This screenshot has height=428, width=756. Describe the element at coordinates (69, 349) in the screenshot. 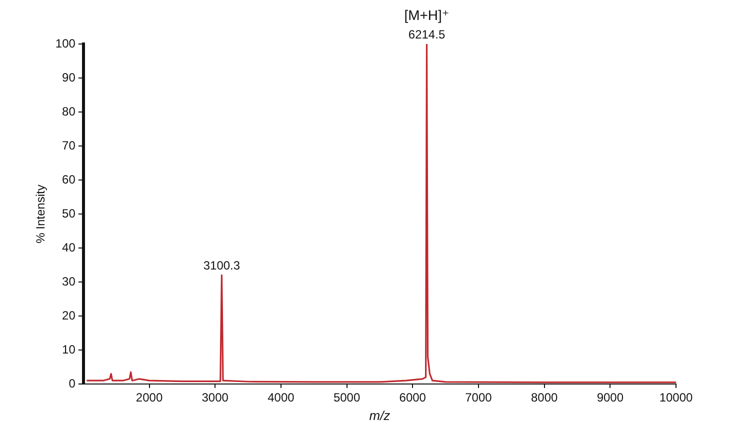

I see `y-tick-label: 10` at that location.